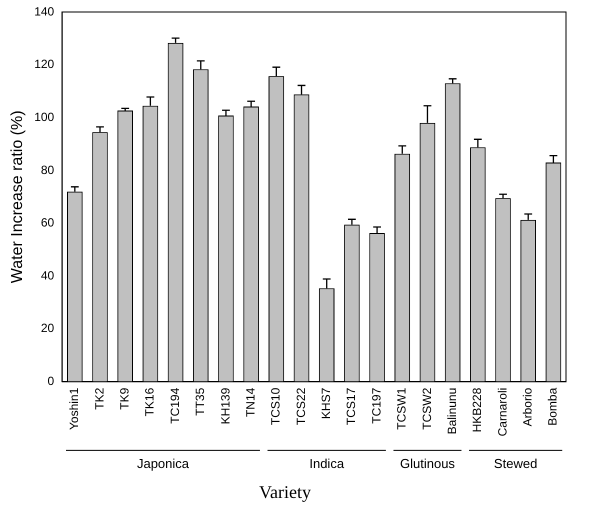  Describe the element at coordinates (44, 11) in the screenshot. I see `y-tick-label: 140` at that location.